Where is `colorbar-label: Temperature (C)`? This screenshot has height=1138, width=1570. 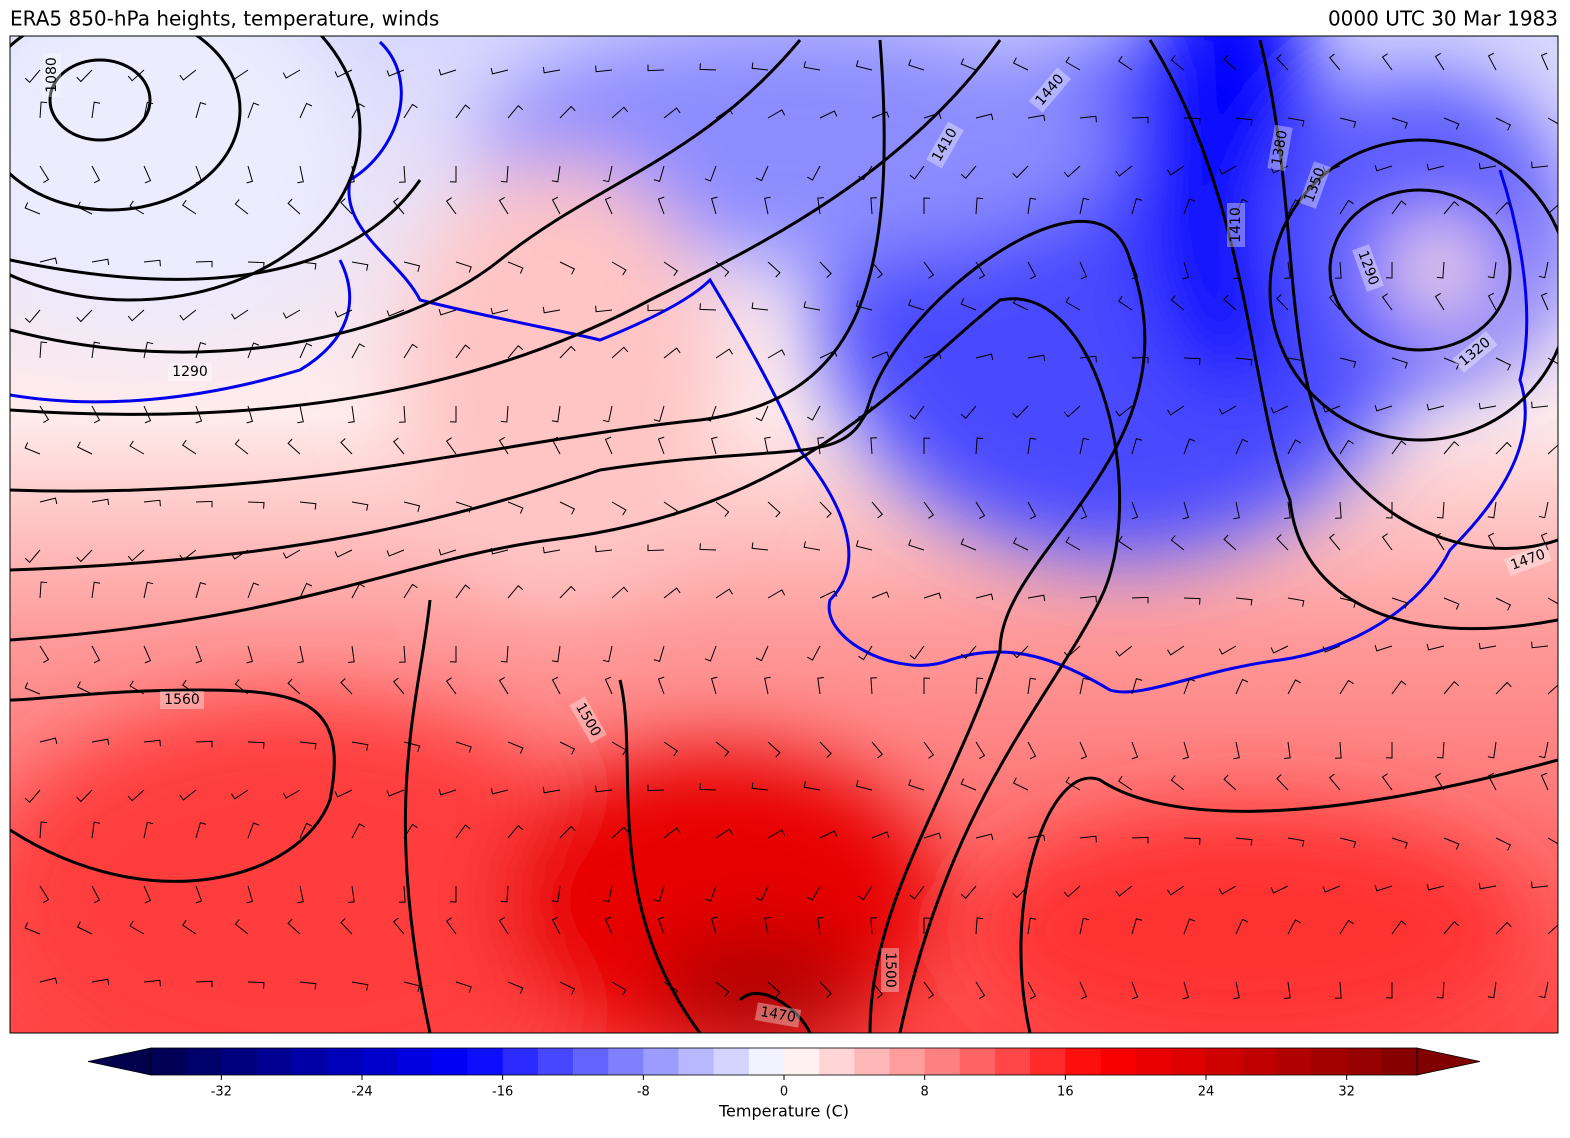 colorbar-label: Temperature (C) is located at coordinates (783, 1111).